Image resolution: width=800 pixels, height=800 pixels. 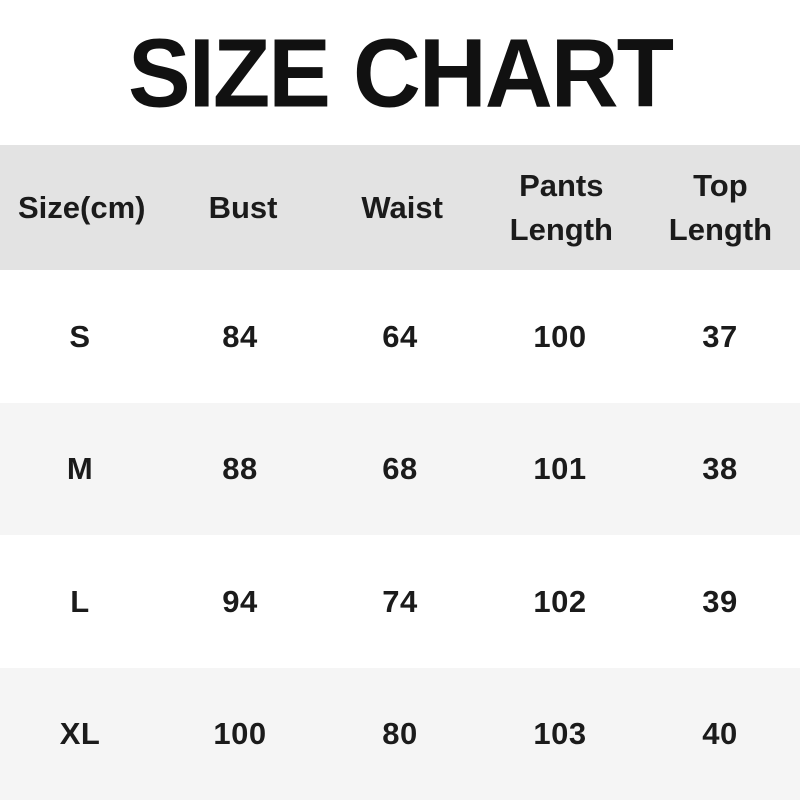 What do you see at coordinates (561, 207) in the screenshot?
I see `column-header-pants-length: Pants Length` at bounding box center [561, 207].